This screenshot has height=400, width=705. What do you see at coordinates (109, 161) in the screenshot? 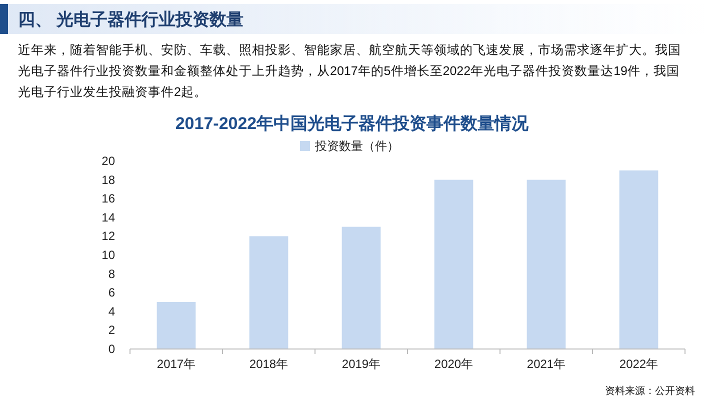
I see `y-tick-label: 20` at bounding box center [109, 161].